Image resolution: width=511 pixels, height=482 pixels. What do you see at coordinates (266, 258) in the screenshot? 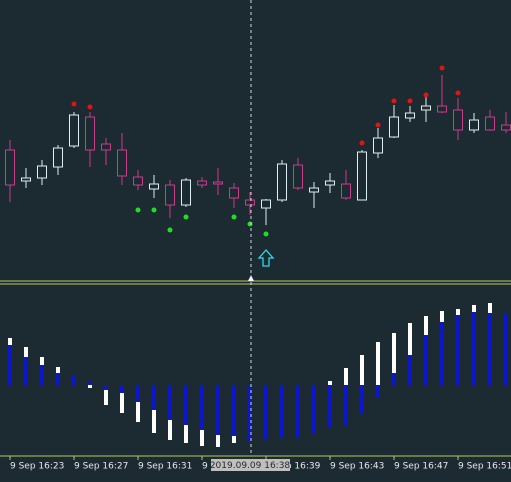
I see `arrow-icon` at bounding box center [266, 258].